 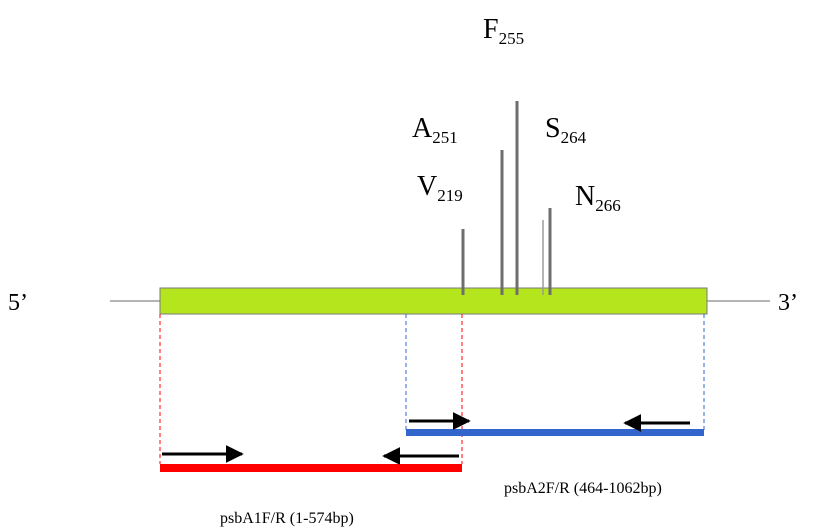 I want to click on site-number: 219, so click(x=450, y=195).